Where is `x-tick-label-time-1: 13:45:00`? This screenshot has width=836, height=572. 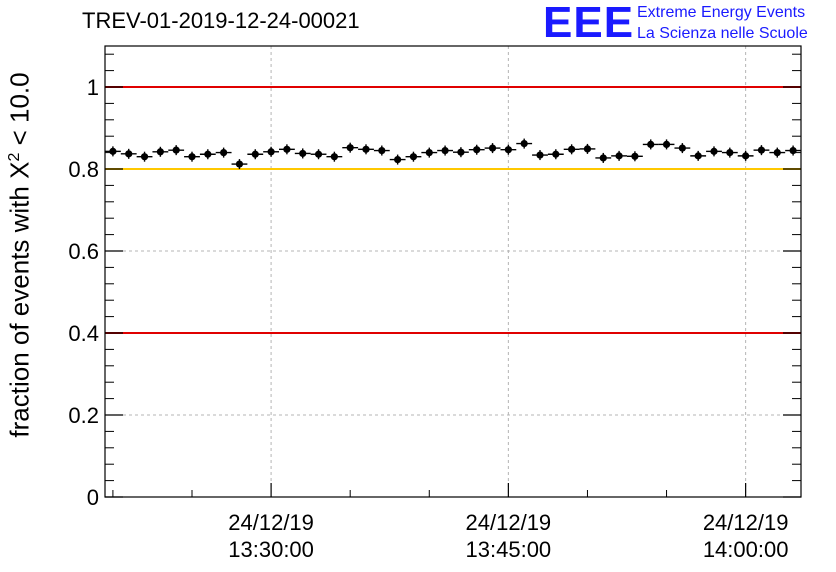
x-tick-label-time-1: 13:45:00 is located at coordinates (509, 549).